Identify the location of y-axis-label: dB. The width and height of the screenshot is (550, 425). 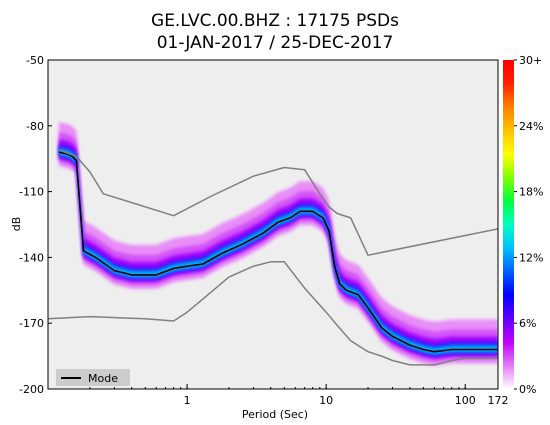
(16, 224).